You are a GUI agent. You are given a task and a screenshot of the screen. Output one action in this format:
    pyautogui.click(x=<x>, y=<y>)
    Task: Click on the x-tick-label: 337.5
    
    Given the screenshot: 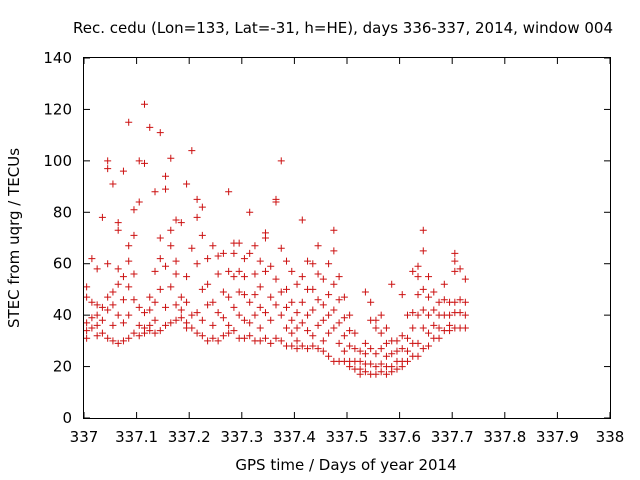 What is the action you would take?
    pyautogui.click(x=347, y=437)
    